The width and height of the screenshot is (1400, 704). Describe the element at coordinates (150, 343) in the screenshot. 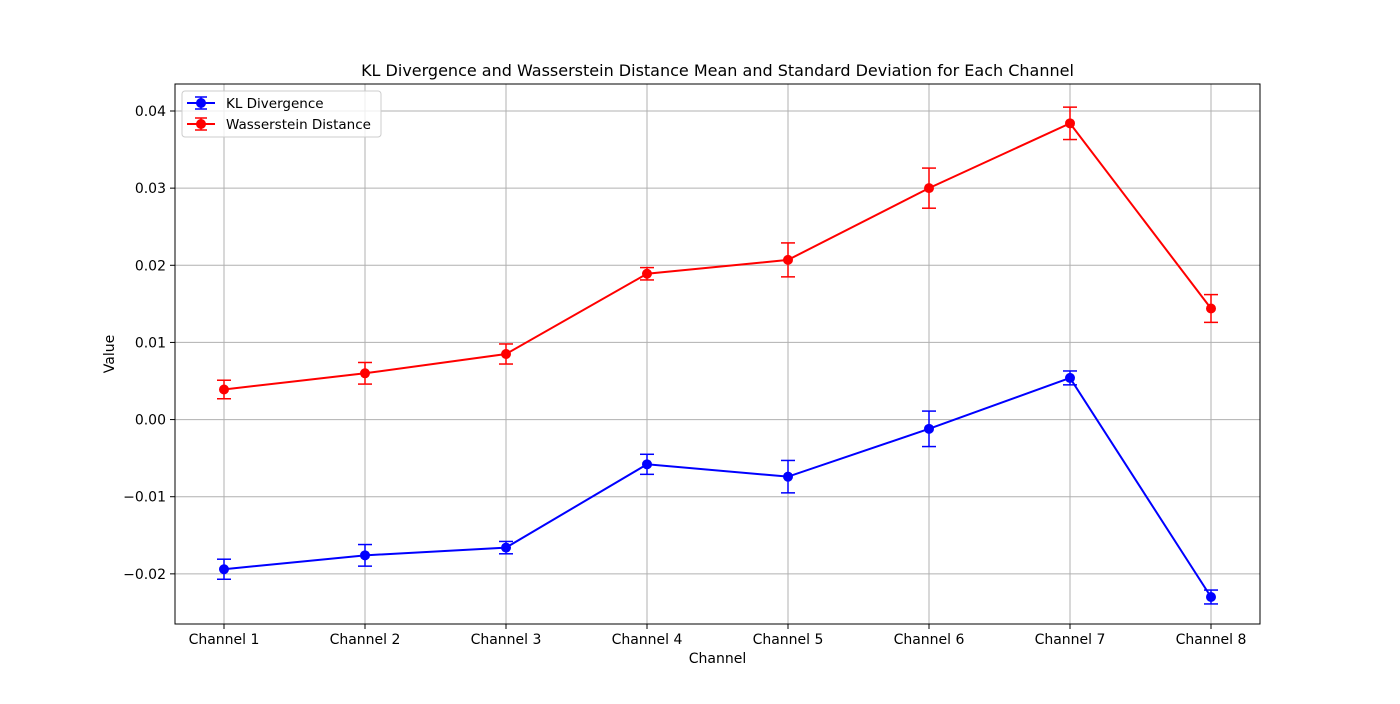

I see `y-tick-label: 0.01` at that location.